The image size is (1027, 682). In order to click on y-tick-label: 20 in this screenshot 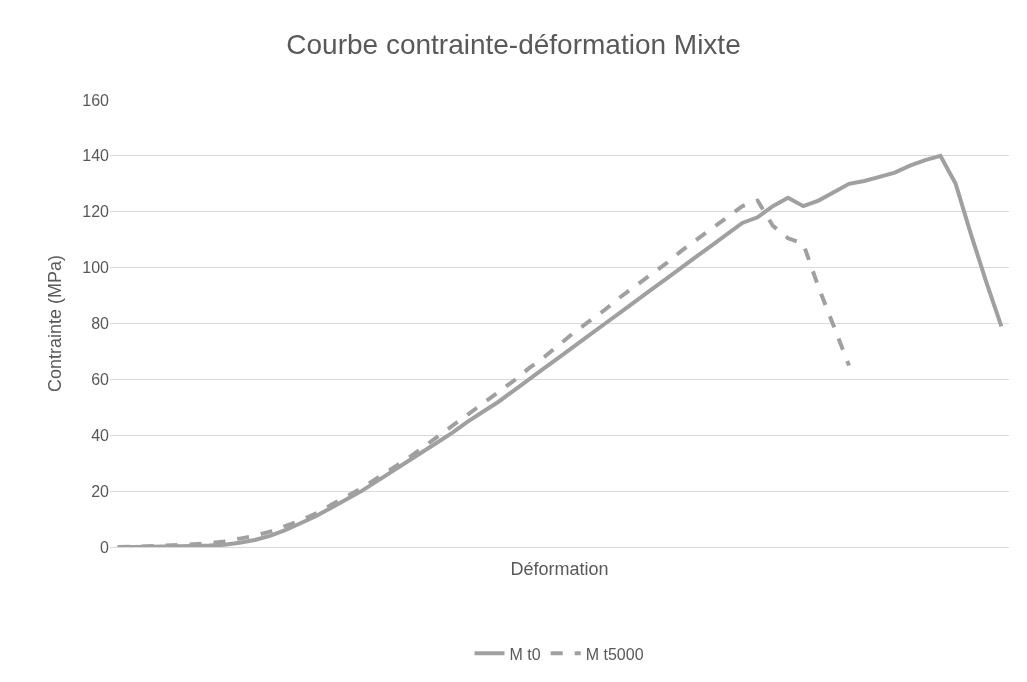, I will do `click(100, 491)`.